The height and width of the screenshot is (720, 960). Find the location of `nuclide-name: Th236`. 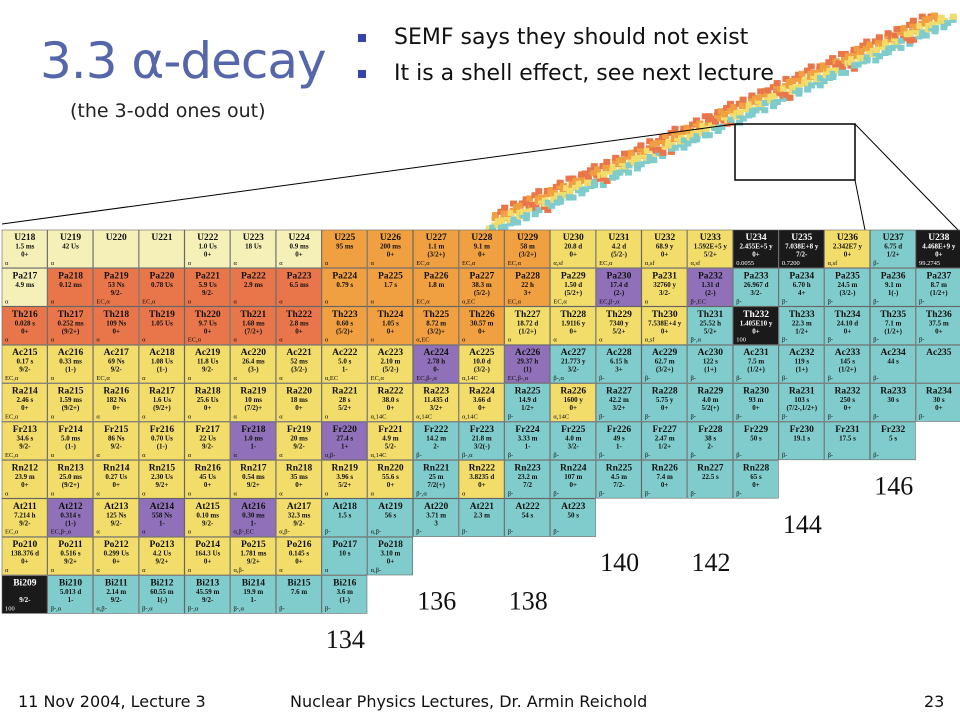

nuclide-name: Th236 is located at coordinates (939, 315).